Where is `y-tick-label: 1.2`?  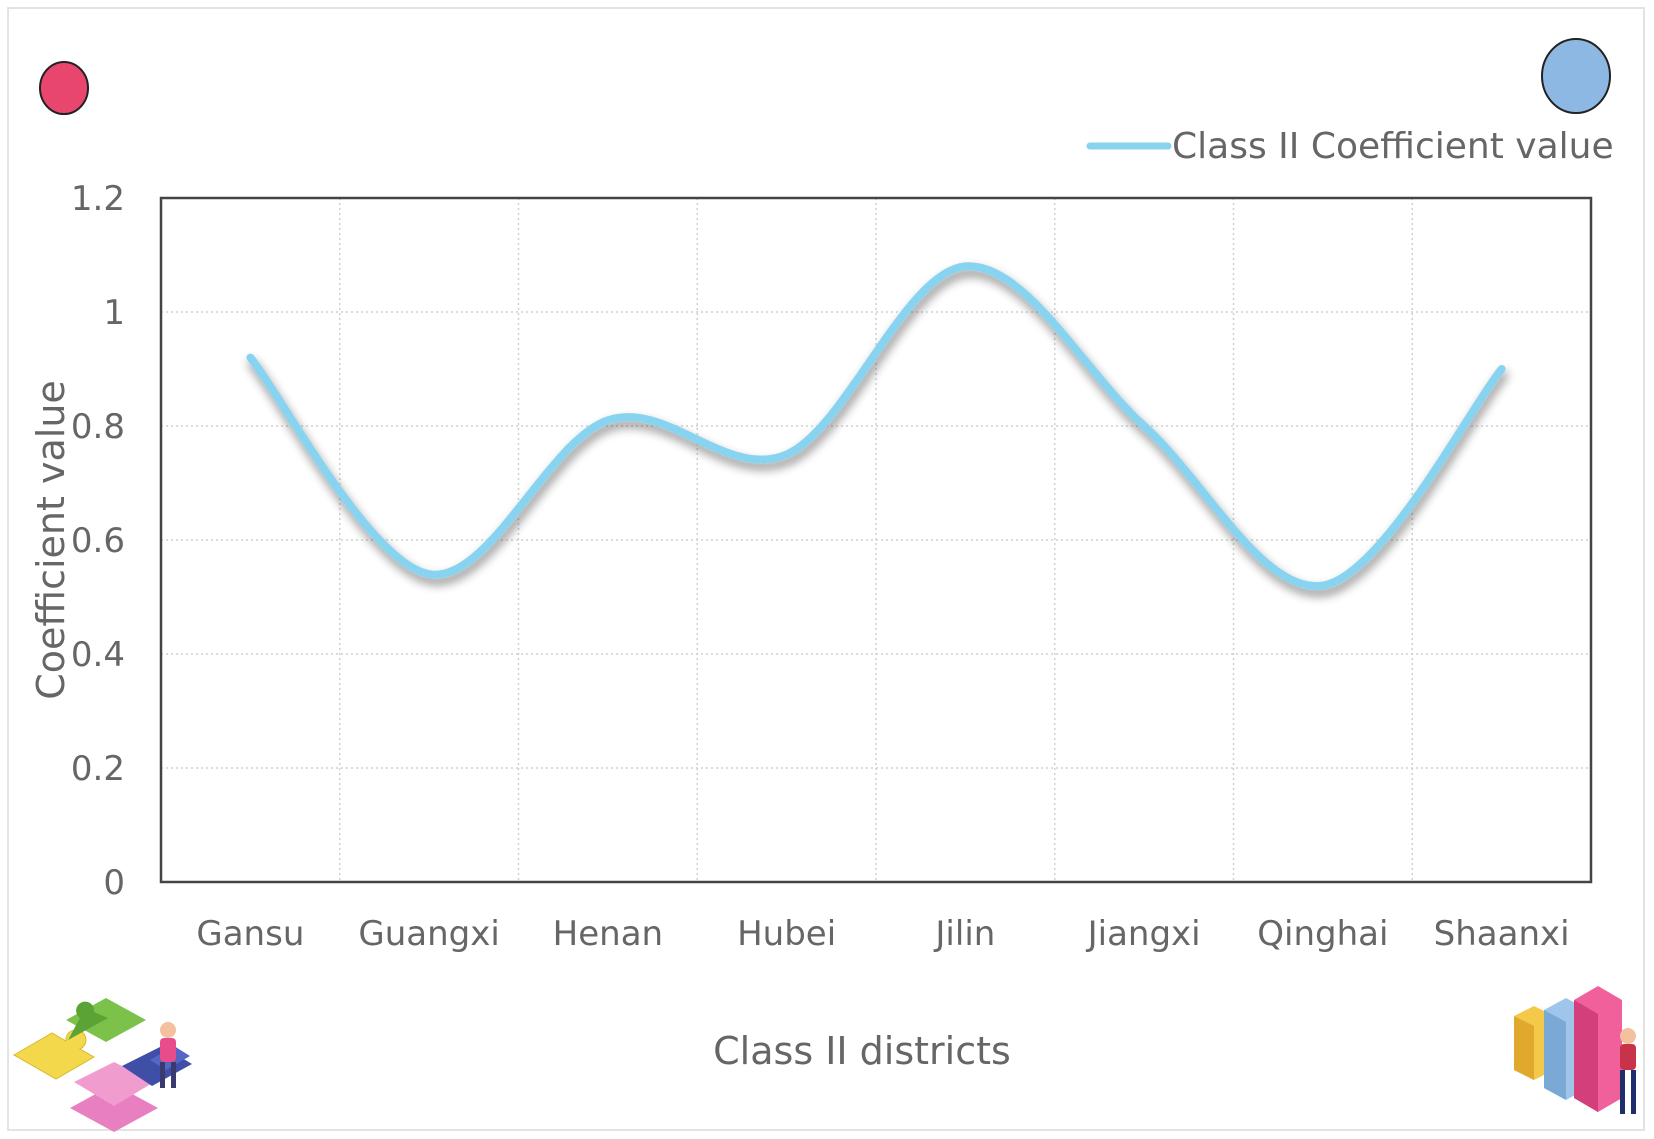
y-tick-label: 1.2 is located at coordinates (98, 199).